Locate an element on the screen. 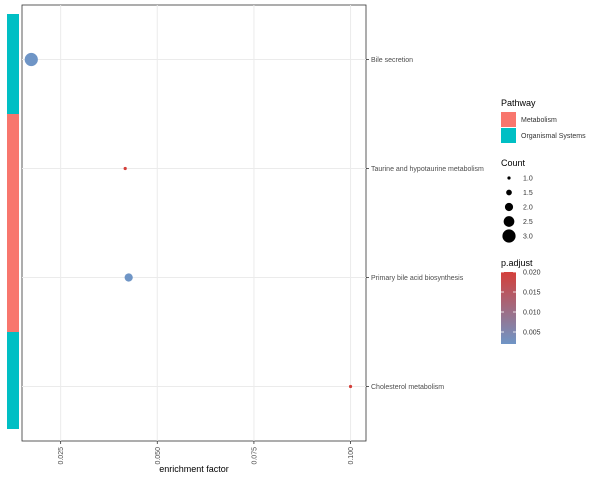 The height and width of the screenshot is (477, 597). legend-label-pathway: Organismal Systems is located at coordinates (553, 136).